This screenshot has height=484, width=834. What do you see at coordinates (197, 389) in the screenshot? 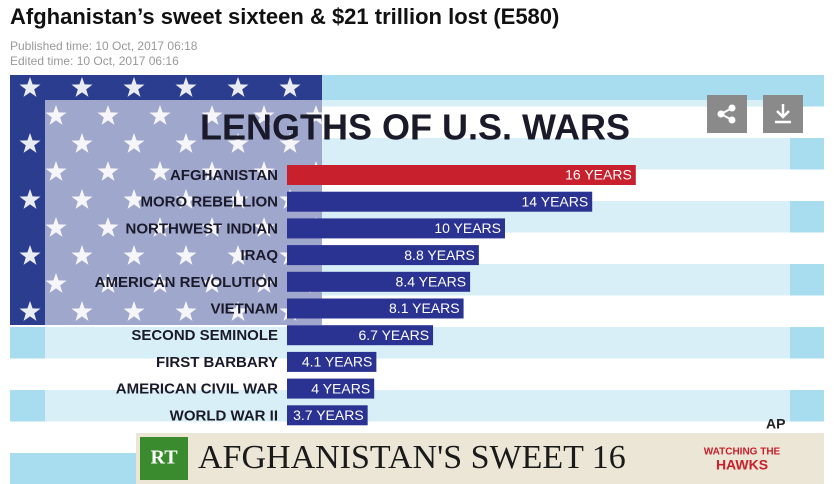
I see `category-label: AMERICAN CIVIL WAR` at bounding box center [197, 389].